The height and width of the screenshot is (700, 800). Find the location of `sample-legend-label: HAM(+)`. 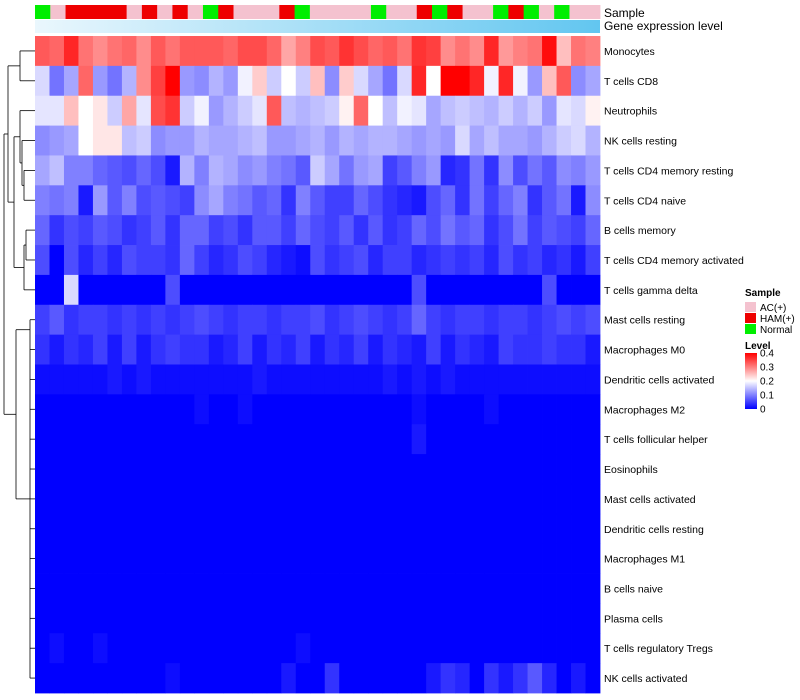

sample-legend-label: HAM(+) is located at coordinates (777, 319).